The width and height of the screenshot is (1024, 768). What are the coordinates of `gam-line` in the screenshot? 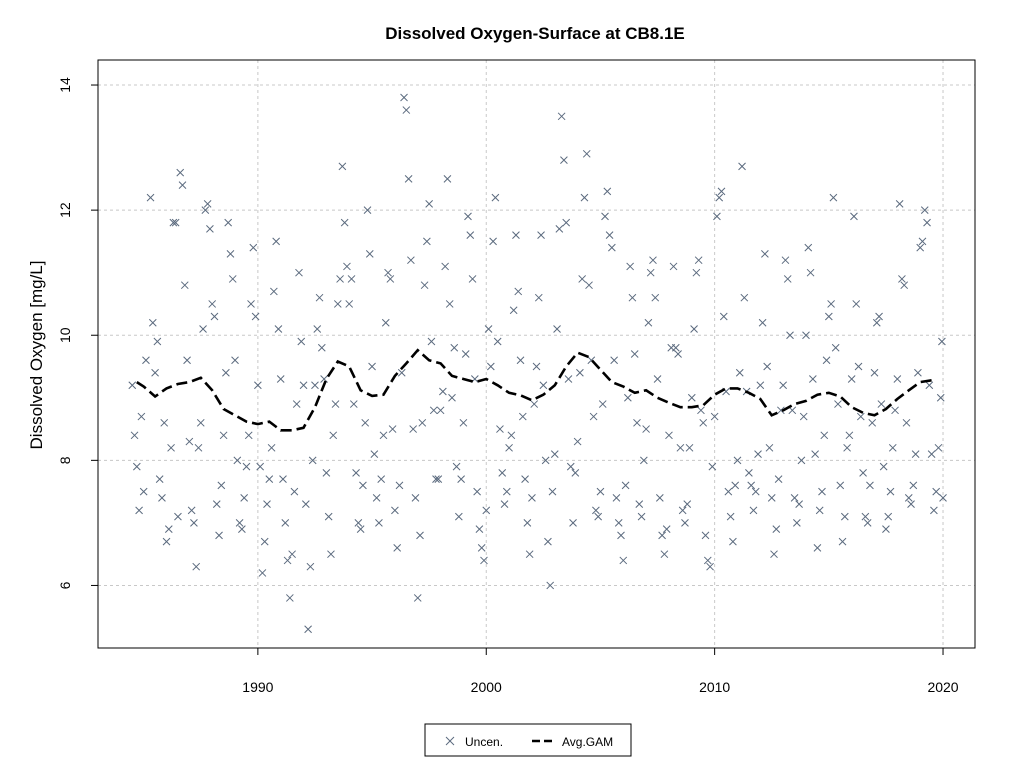 It's located at (534, 390).